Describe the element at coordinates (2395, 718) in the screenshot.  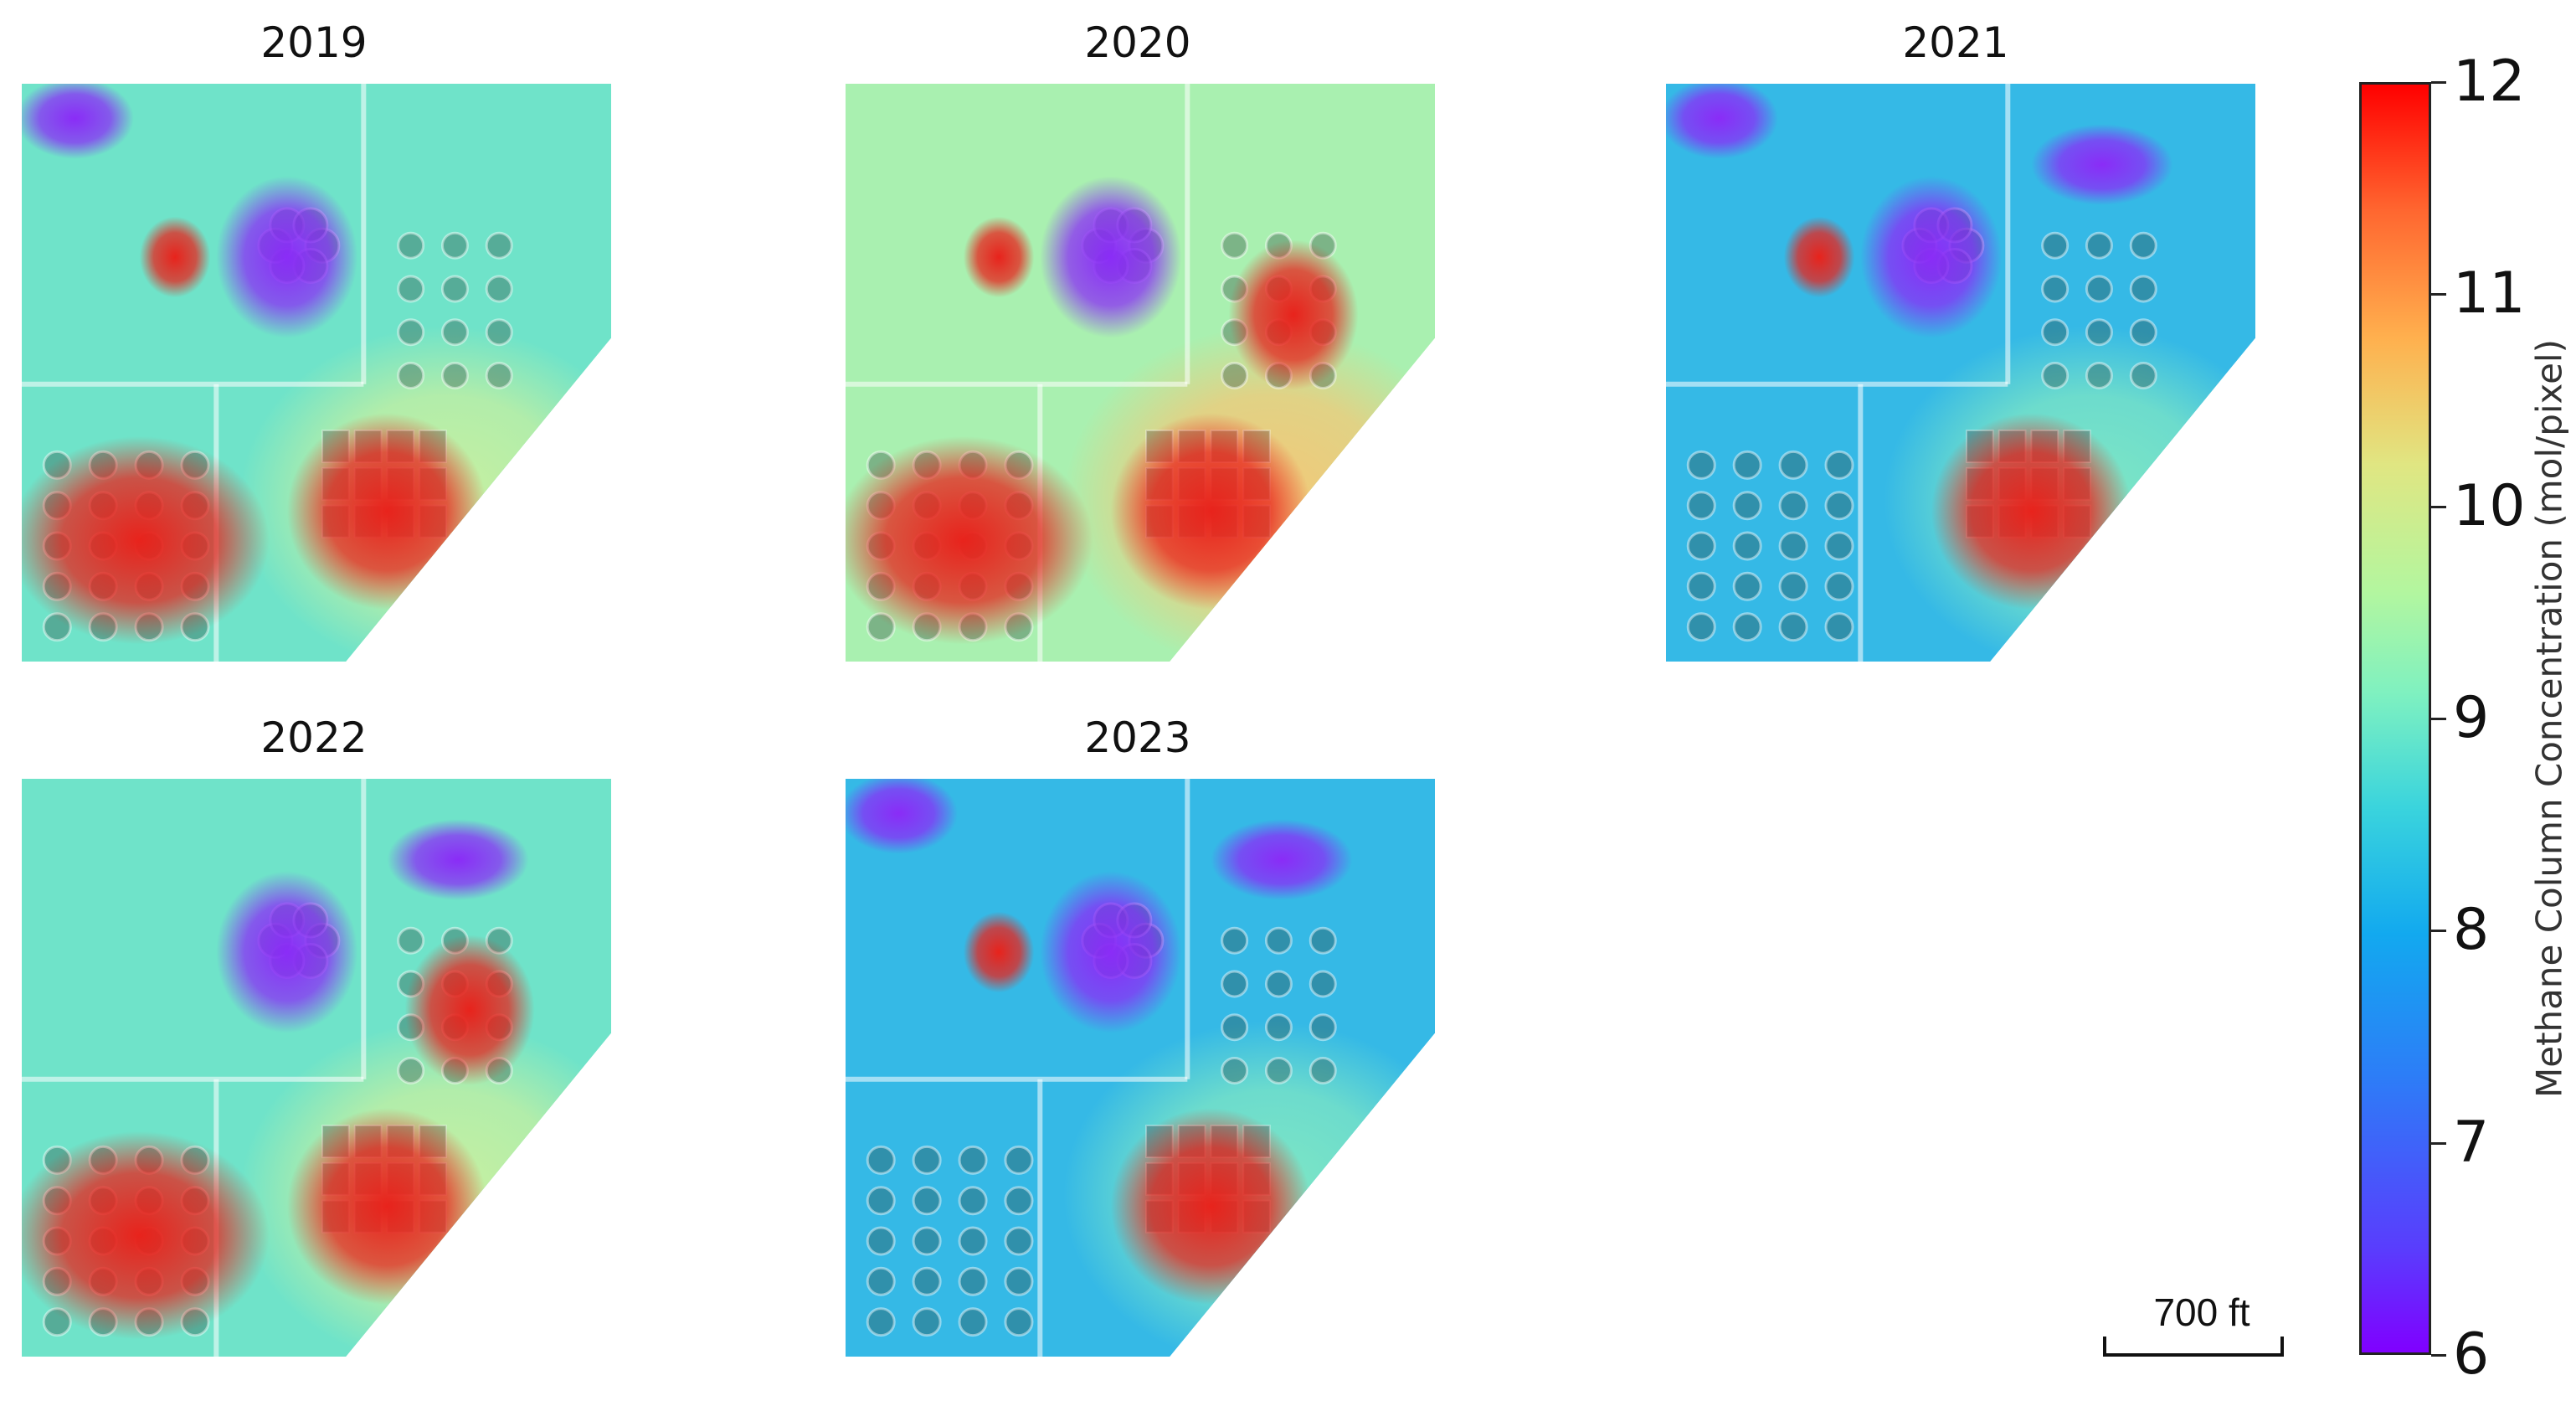
I see `colorbar` at that location.